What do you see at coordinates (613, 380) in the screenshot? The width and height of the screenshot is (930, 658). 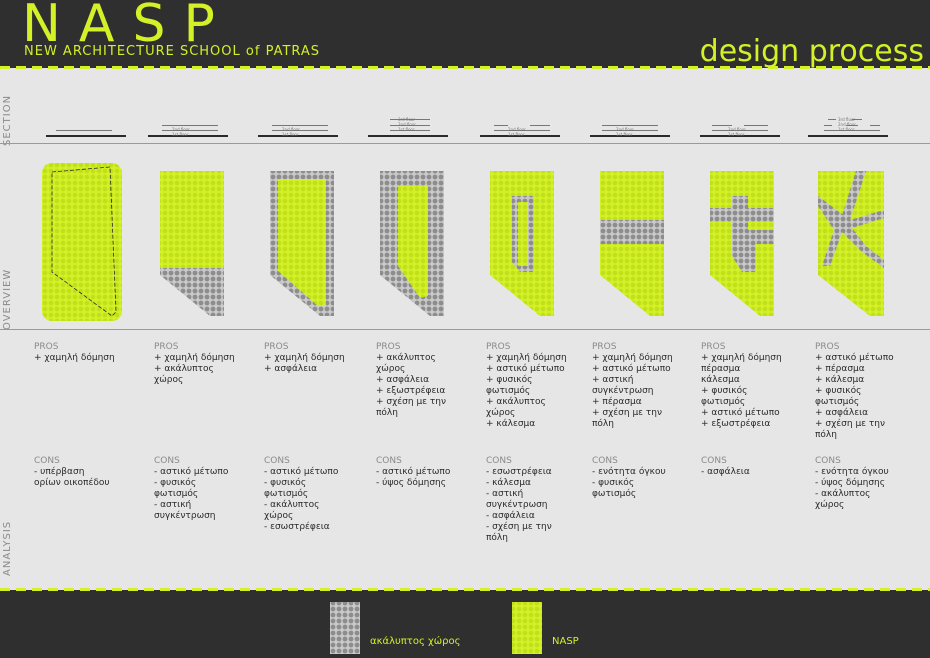 I see `pros-item: + αστική` at bounding box center [613, 380].